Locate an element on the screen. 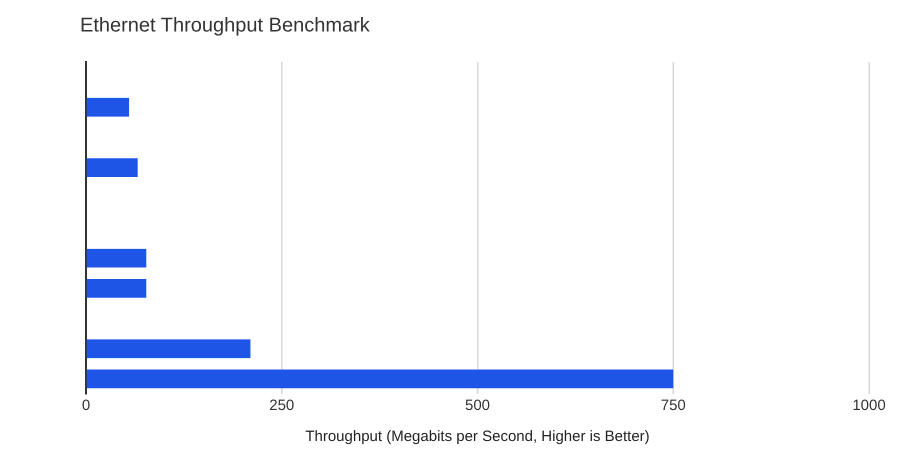  x-tick-label: 1000 is located at coordinates (869, 405).